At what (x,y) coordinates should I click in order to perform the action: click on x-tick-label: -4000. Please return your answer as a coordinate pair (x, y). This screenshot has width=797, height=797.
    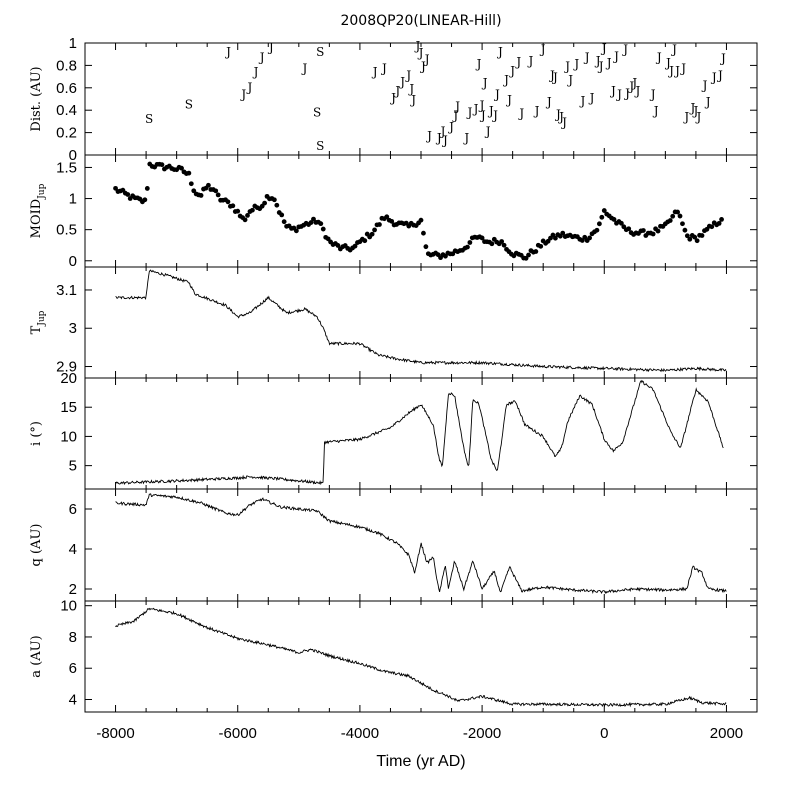
    Looking at the image, I should click on (360, 733).